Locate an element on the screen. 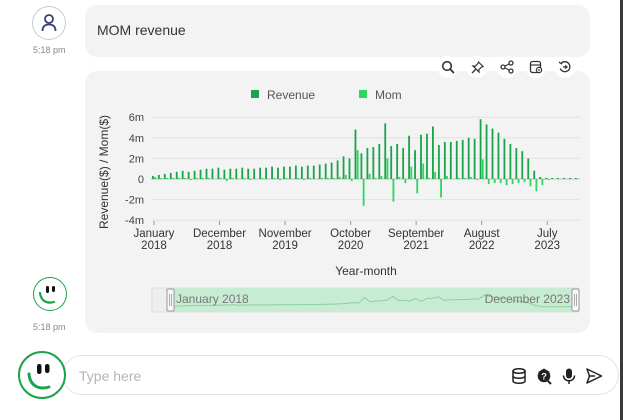  range-slider: January 2018 December 2023 is located at coordinates (365, 300).